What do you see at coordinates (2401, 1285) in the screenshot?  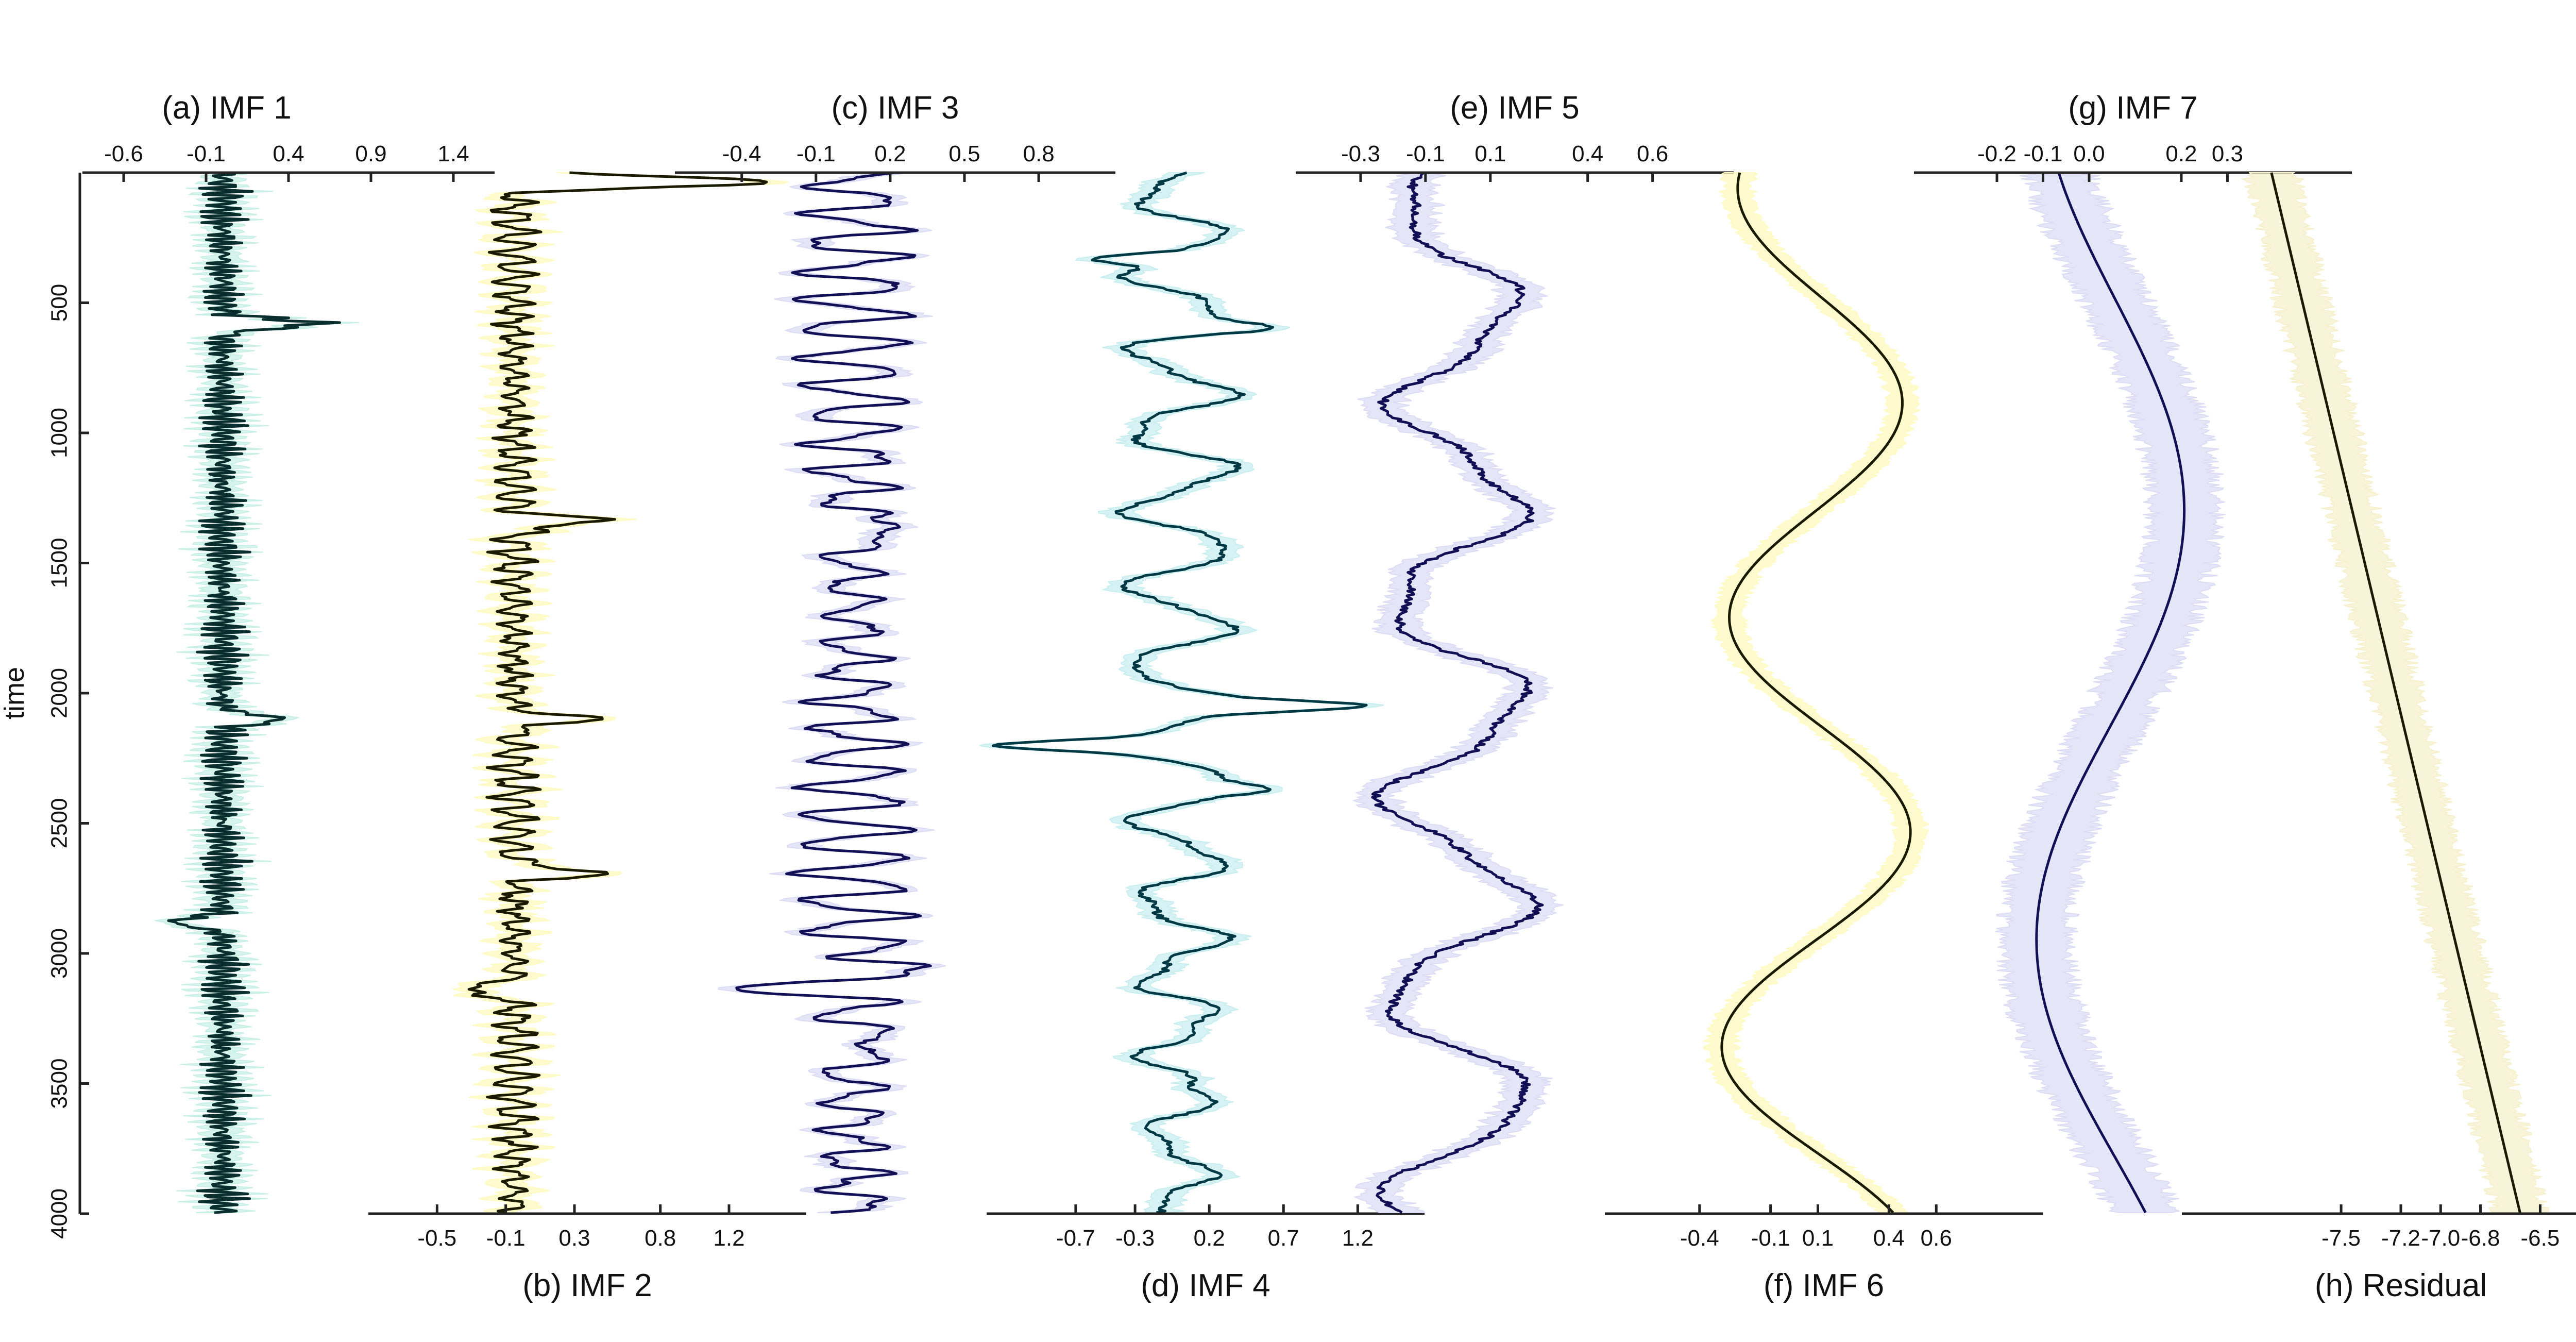 I see `panel-title-8: (h) Residual` at bounding box center [2401, 1285].